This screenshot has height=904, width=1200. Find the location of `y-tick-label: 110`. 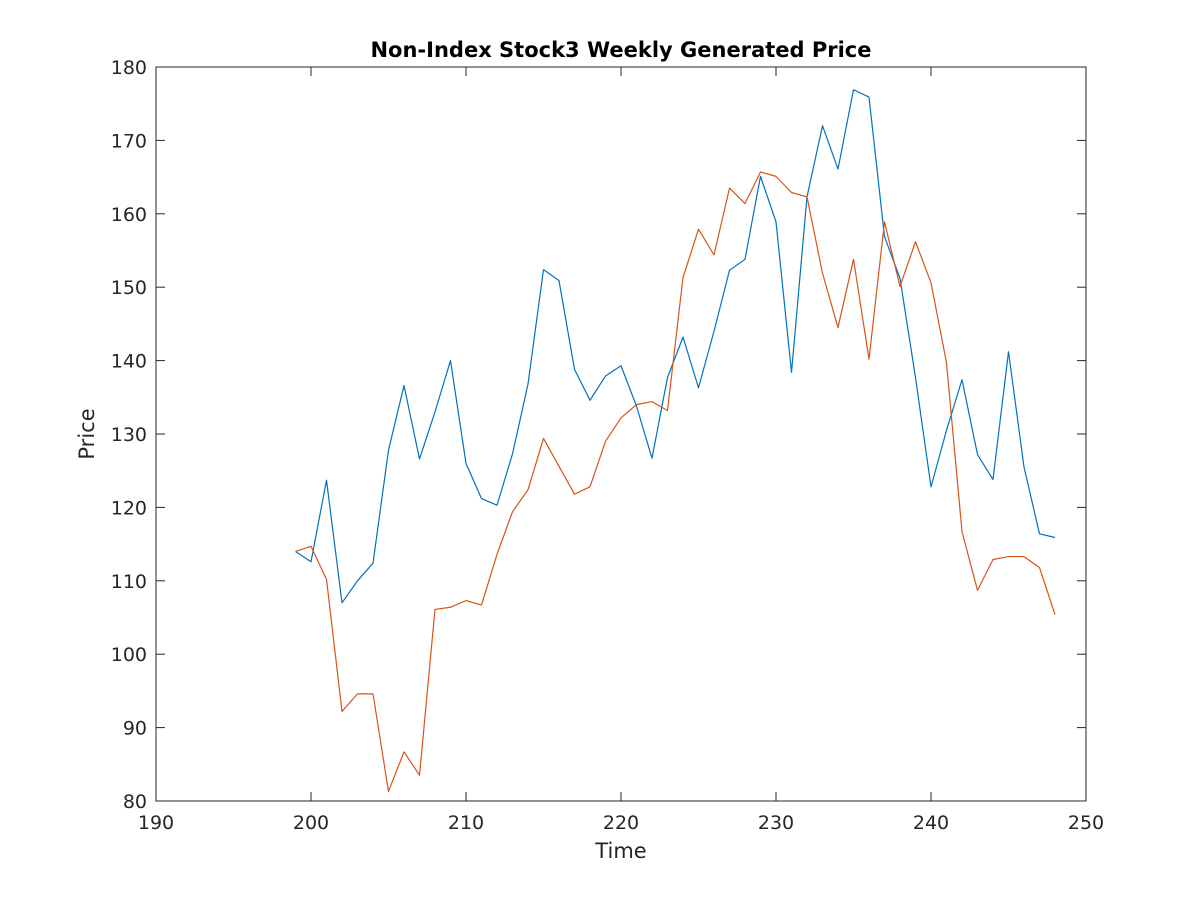

y-tick-label: 110 is located at coordinates (129, 582).